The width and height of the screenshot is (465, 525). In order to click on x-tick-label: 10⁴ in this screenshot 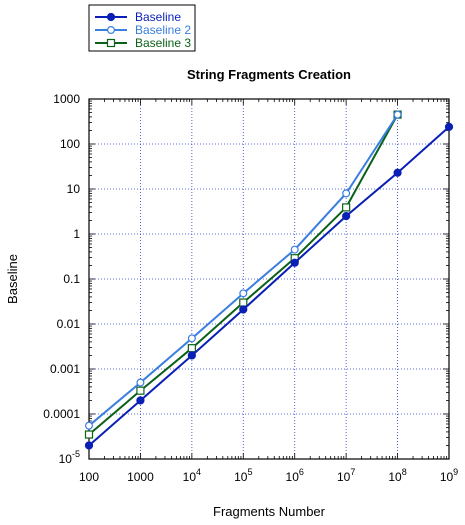, I will do `click(192, 475)`.